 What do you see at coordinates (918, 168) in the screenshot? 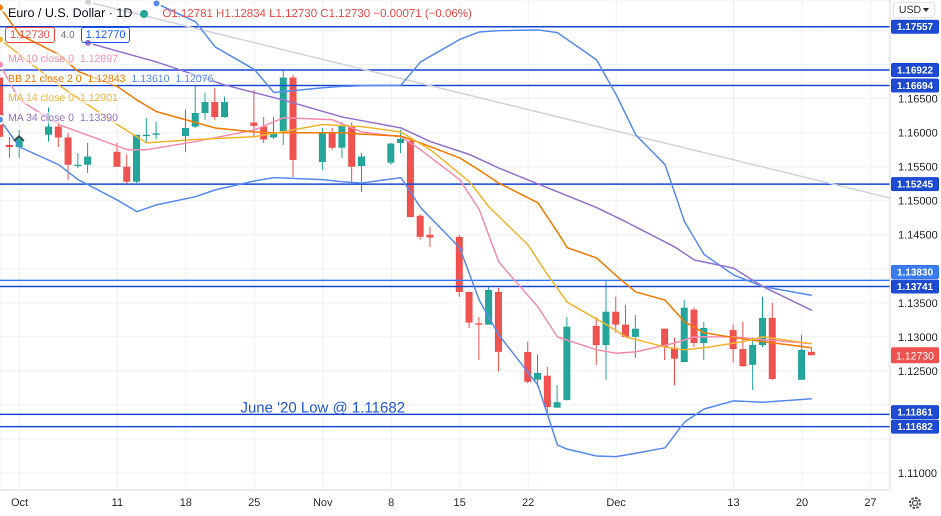
I see `y-tick-label: 1.15500` at bounding box center [918, 168].